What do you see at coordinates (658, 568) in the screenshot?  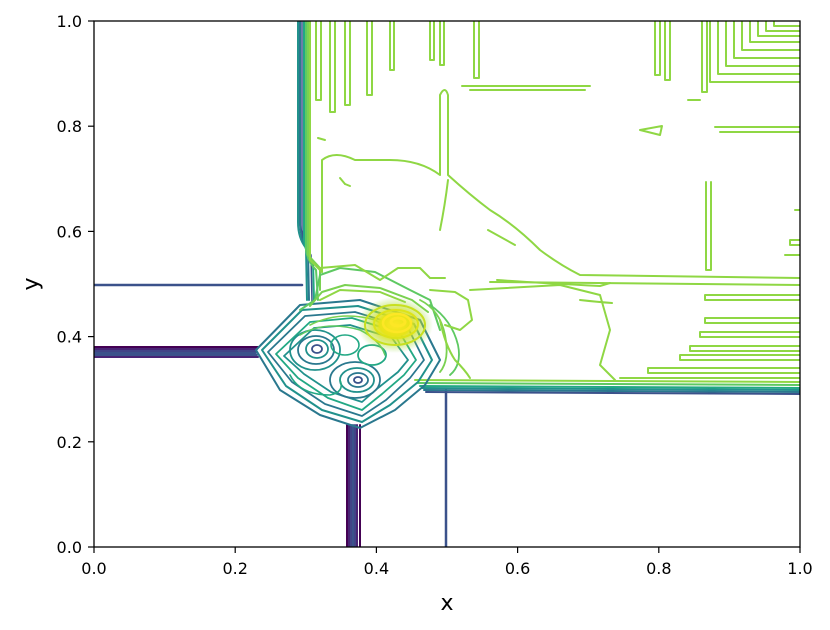 I see `x-tick-label: 0.8` at bounding box center [658, 568].